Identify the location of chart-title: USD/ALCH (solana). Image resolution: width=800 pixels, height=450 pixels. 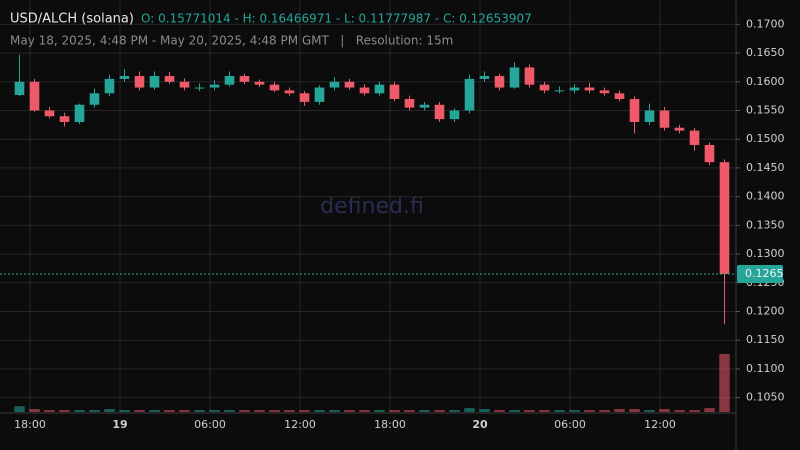
(72, 19).